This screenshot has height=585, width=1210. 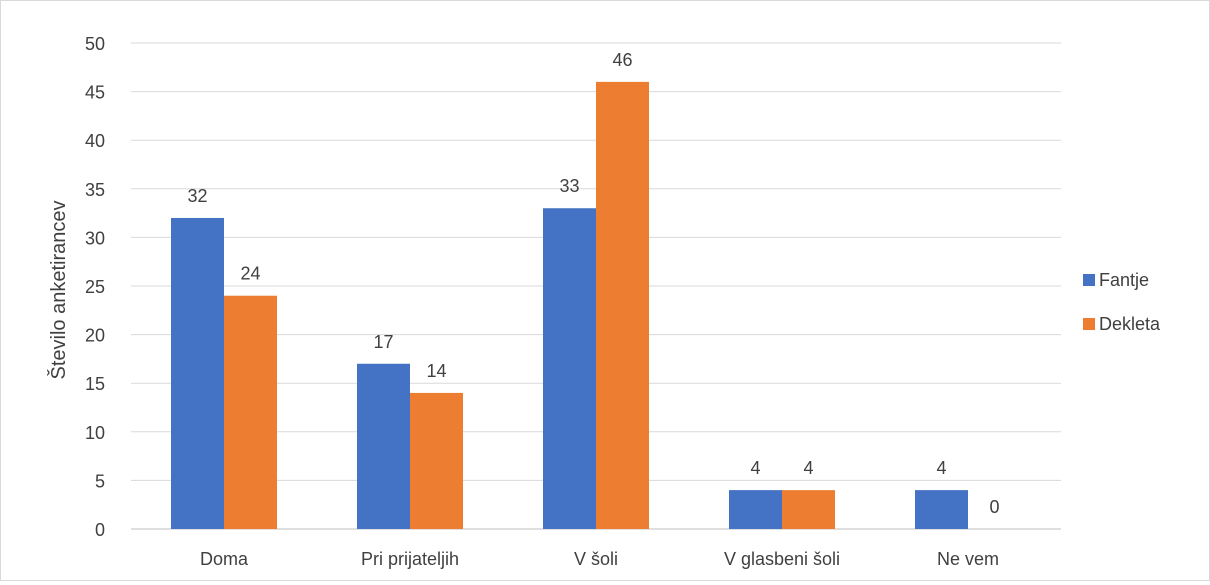 What do you see at coordinates (410, 559) in the screenshot?
I see `x-tick-label: Pri prijateljih` at bounding box center [410, 559].